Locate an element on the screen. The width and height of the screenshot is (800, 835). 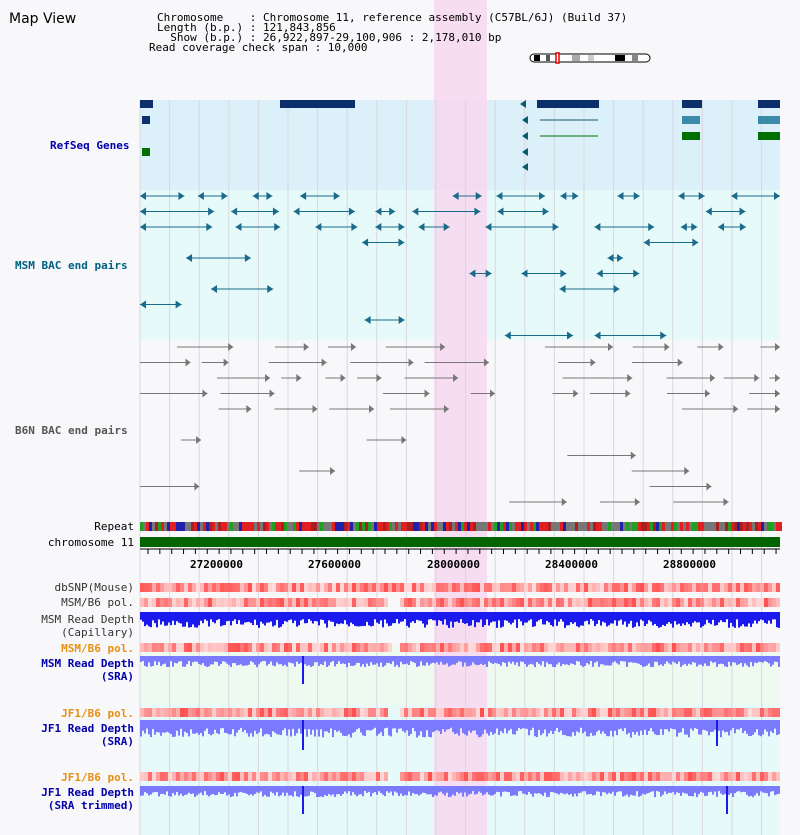
track-label-b6n-bac: B6N BAC end pairs is located at coordinates (71, 430).